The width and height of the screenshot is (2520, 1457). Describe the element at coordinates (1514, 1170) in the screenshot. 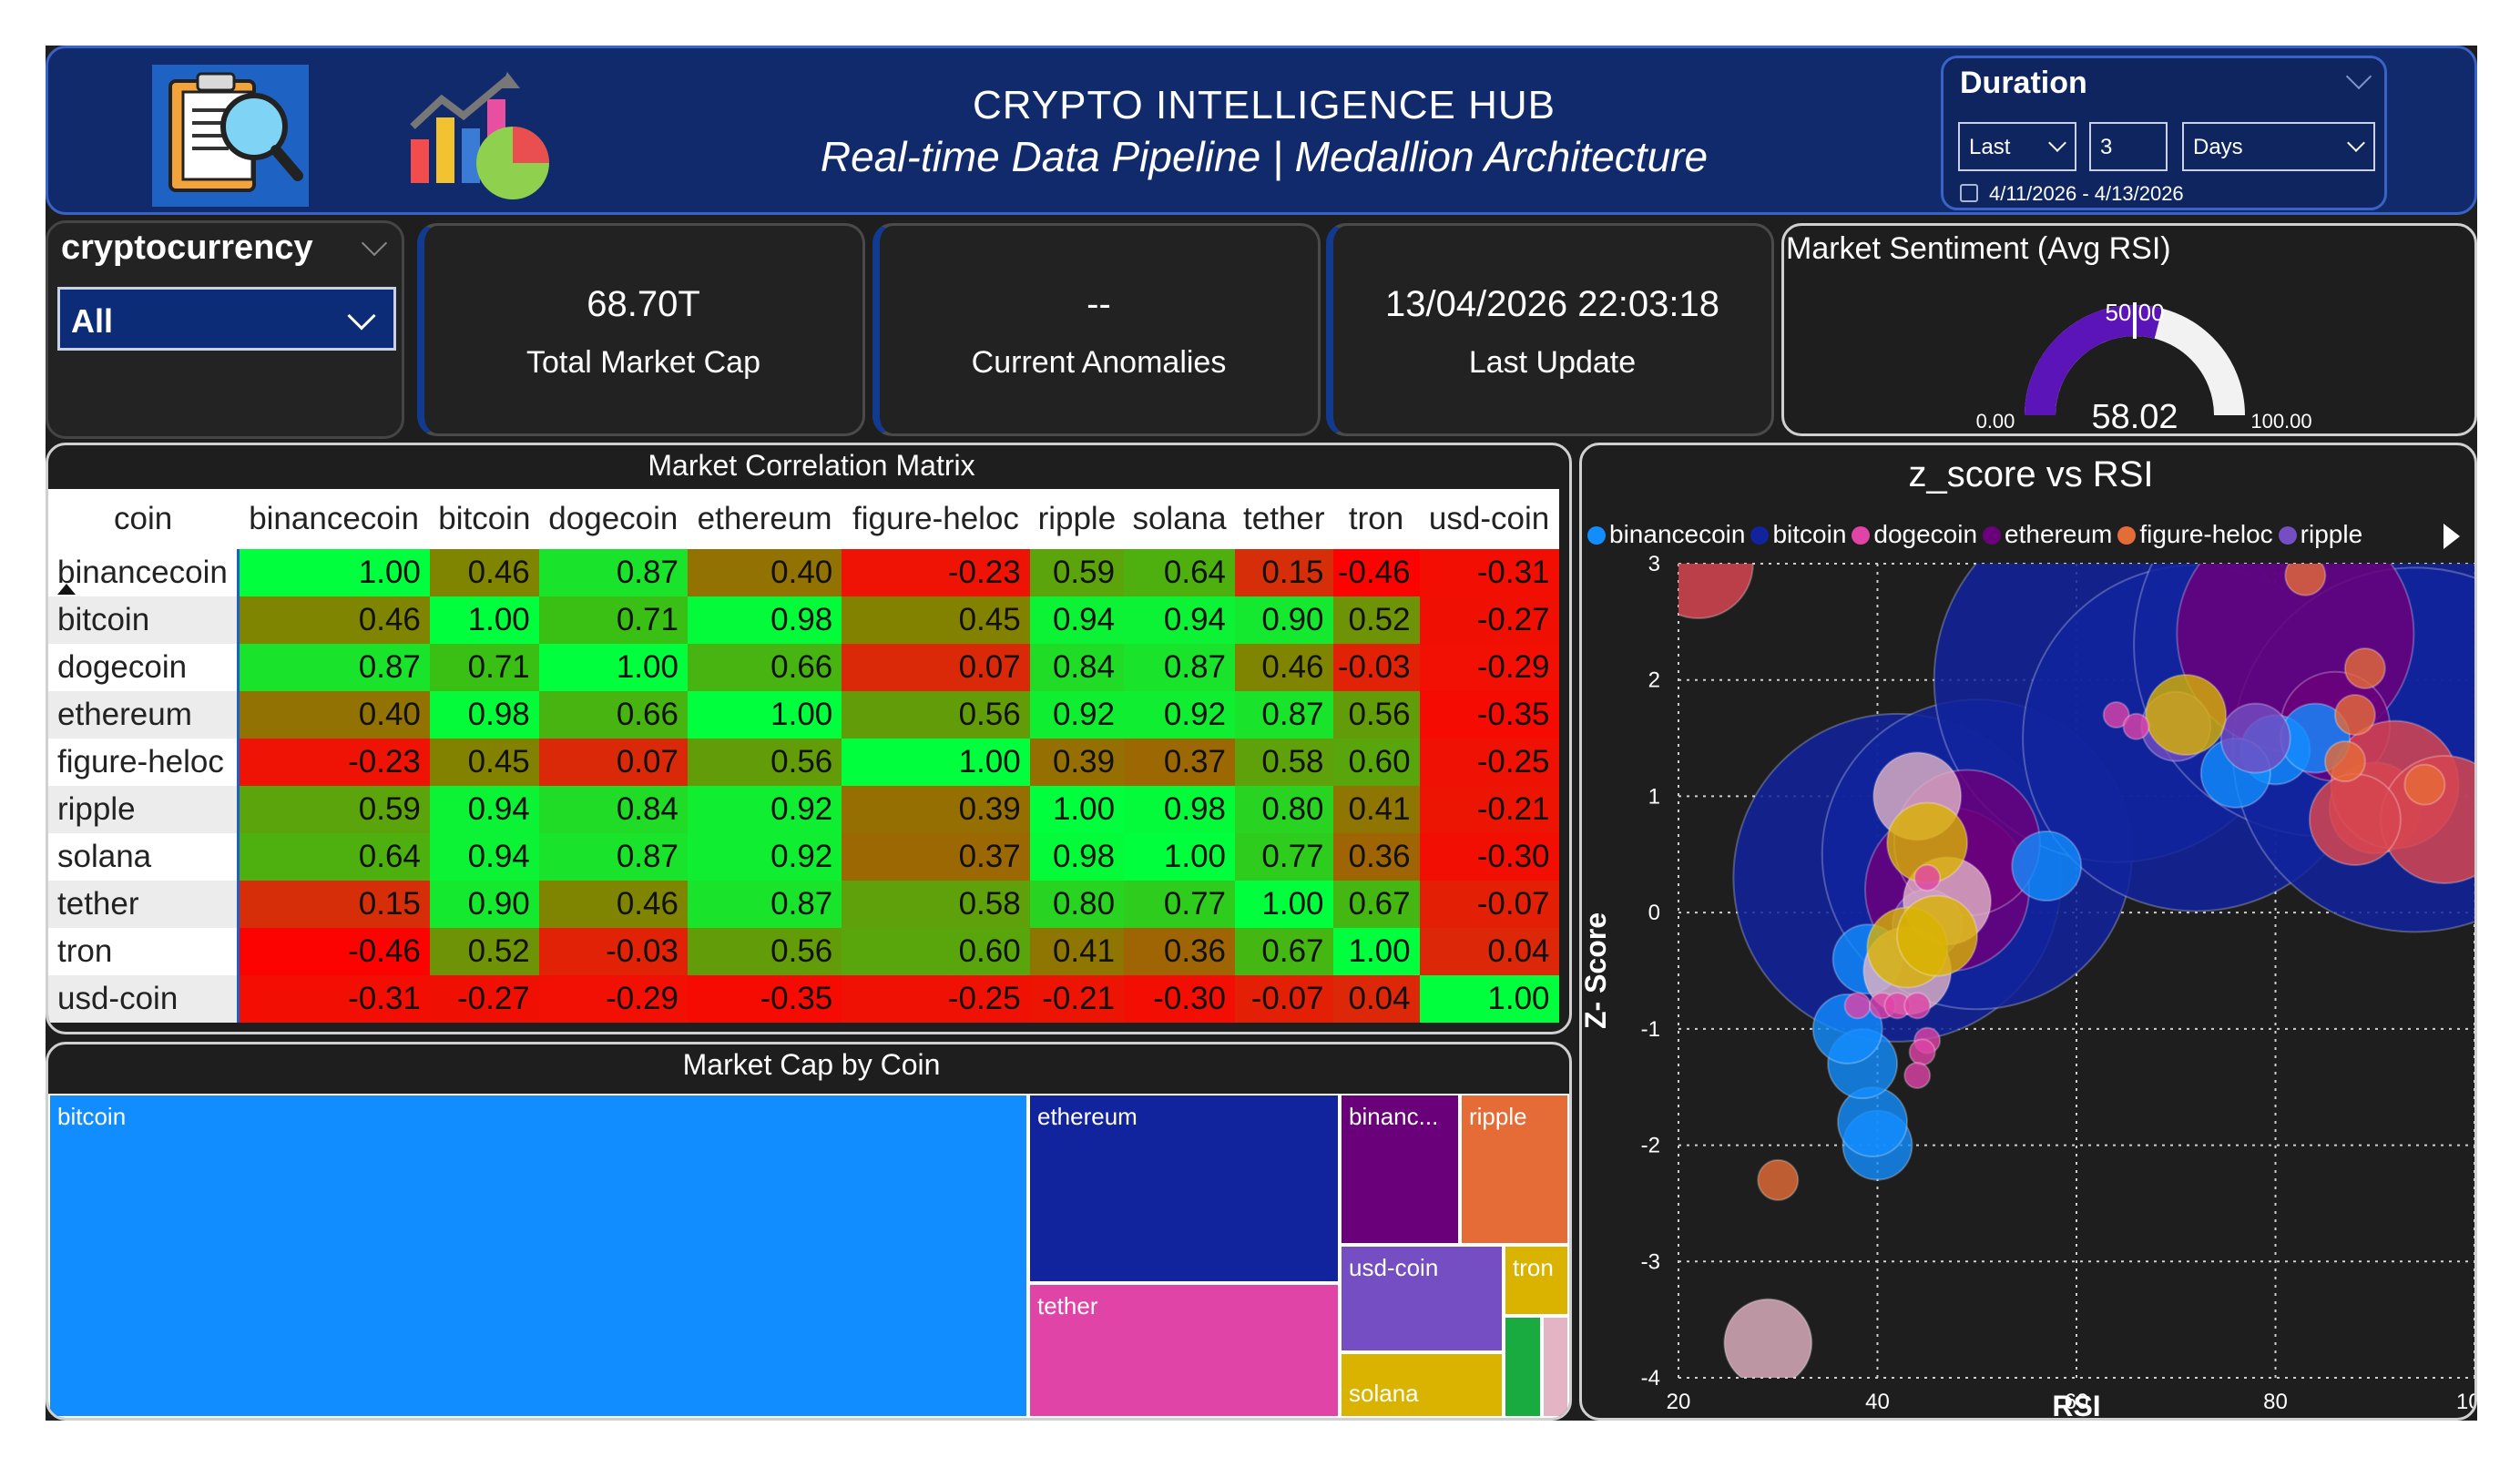

I see `treemap-tile: ripple` at that location.